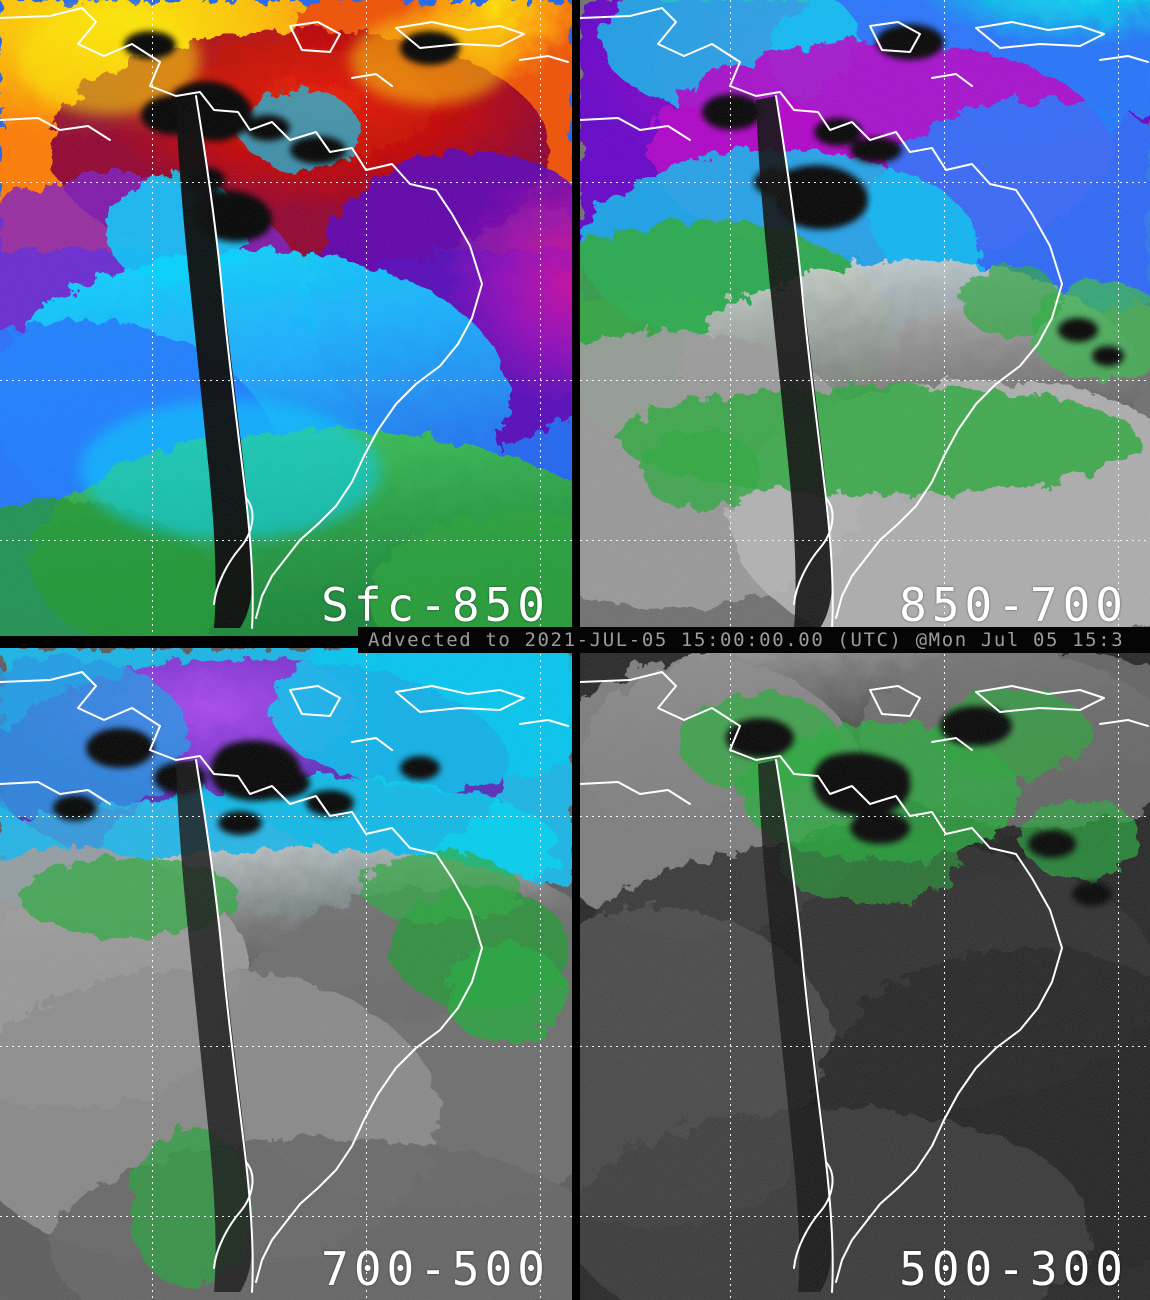 Image resolution: width=1150 pixels, height=1300 pixels. What do you see at coordinates (435, 605) in the screenshot?
I see `panel-sfc-850-label: Sfc-850` at bounding box center [435, 605].